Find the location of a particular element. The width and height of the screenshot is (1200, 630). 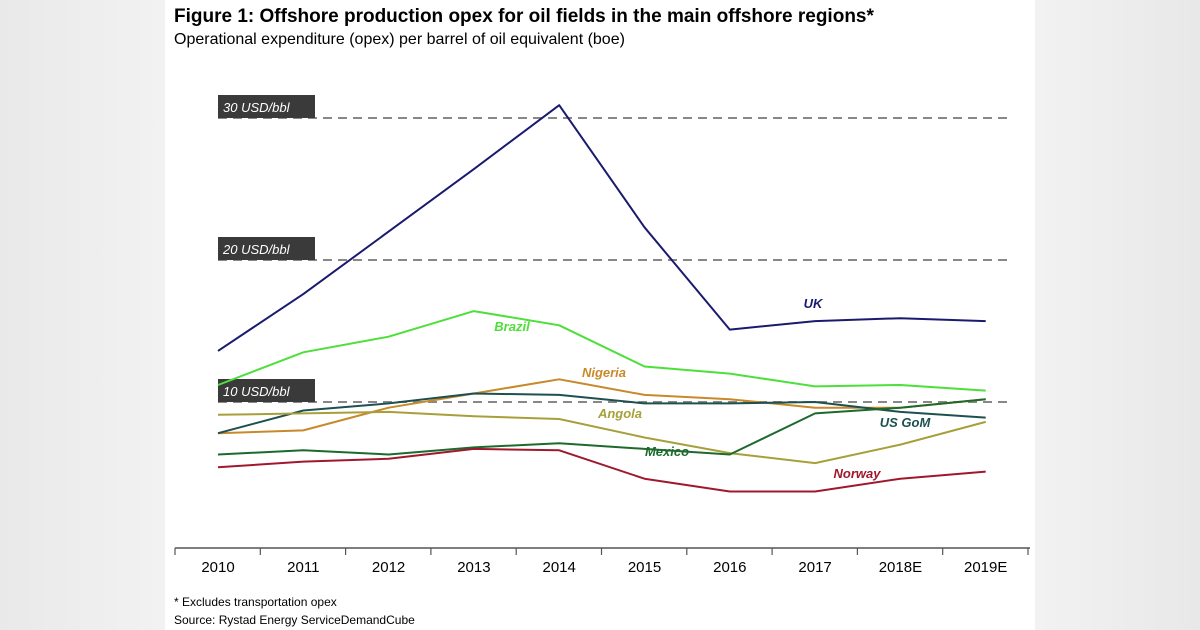

reference-label-10: 10 USD/bbl is located at coordinates (257, 391).